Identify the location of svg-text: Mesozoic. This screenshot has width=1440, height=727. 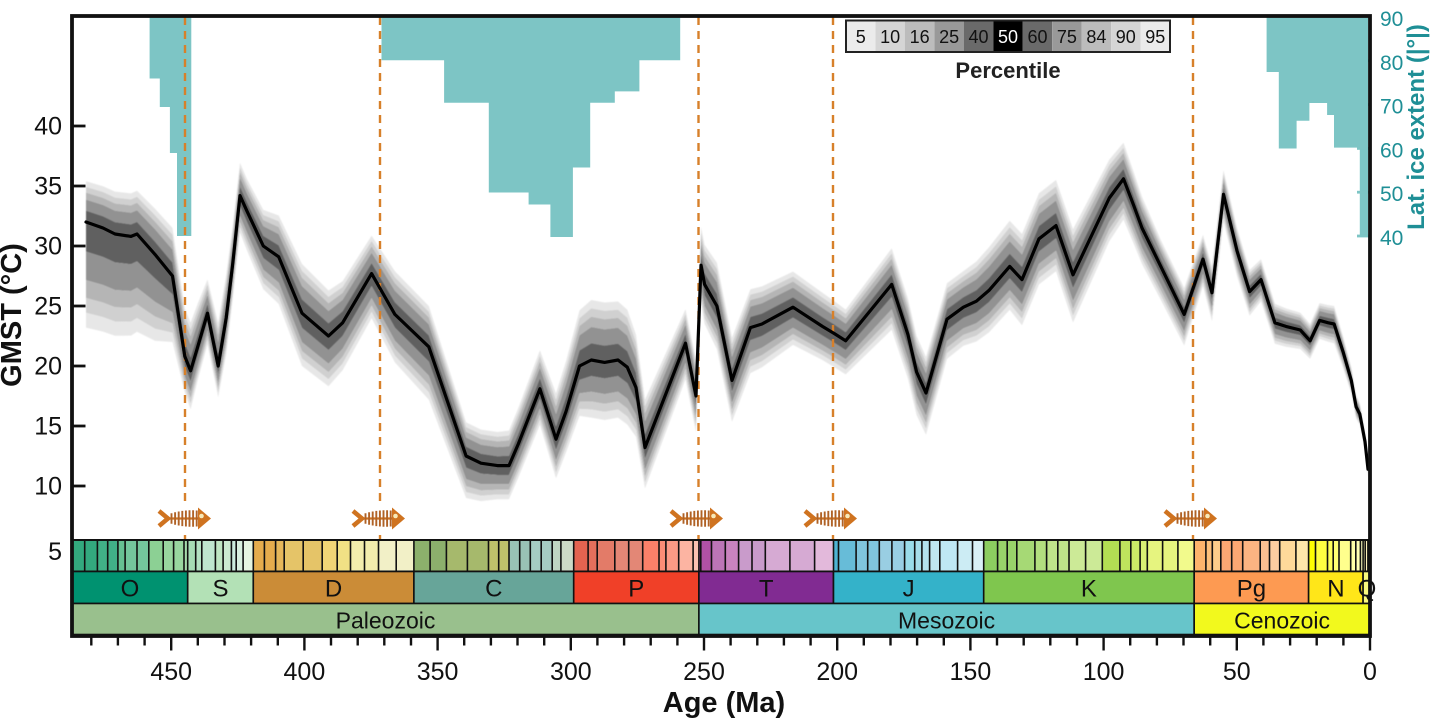
(946, 621).